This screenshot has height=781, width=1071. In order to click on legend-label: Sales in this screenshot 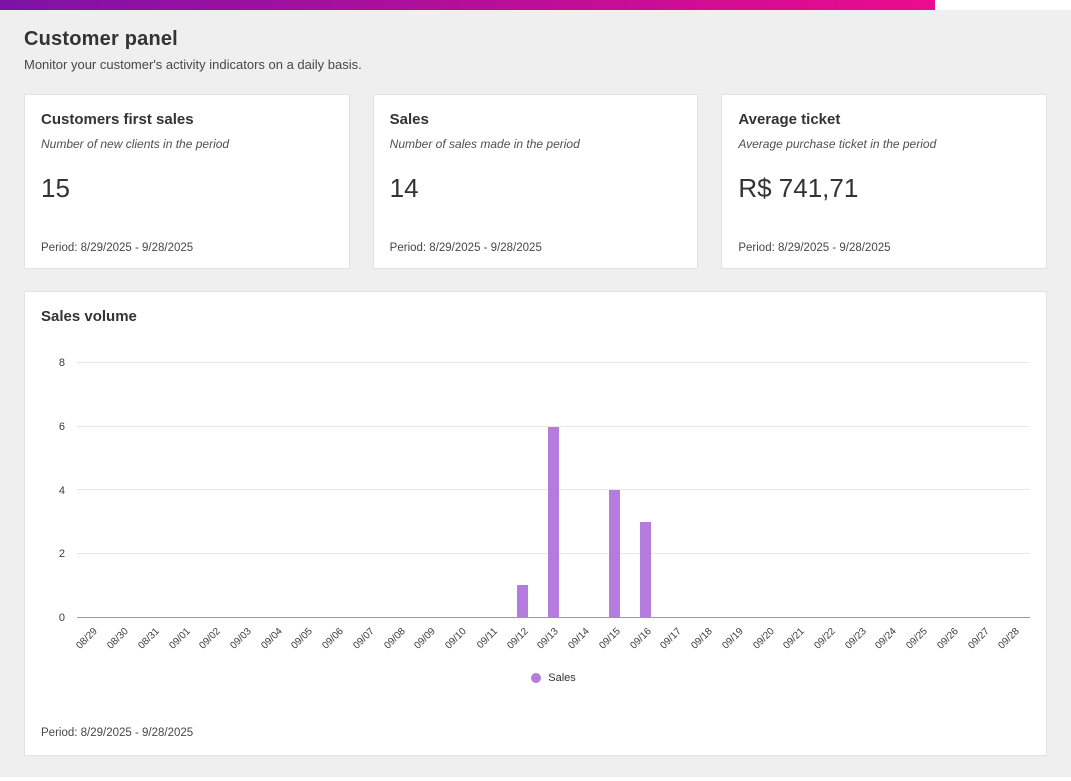, I will do `click(562, 678)`.